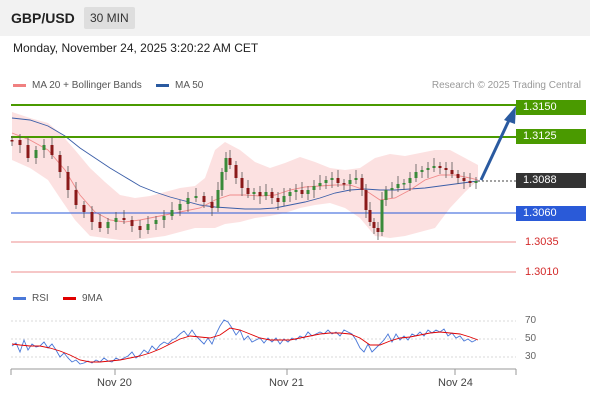 The height and width of the screenshot is (400, 590). What do you see at coordinates (83, 298) in the screenshot?
I see `legend-rsi-ma: 9MA` at bounding box center [83, 298].